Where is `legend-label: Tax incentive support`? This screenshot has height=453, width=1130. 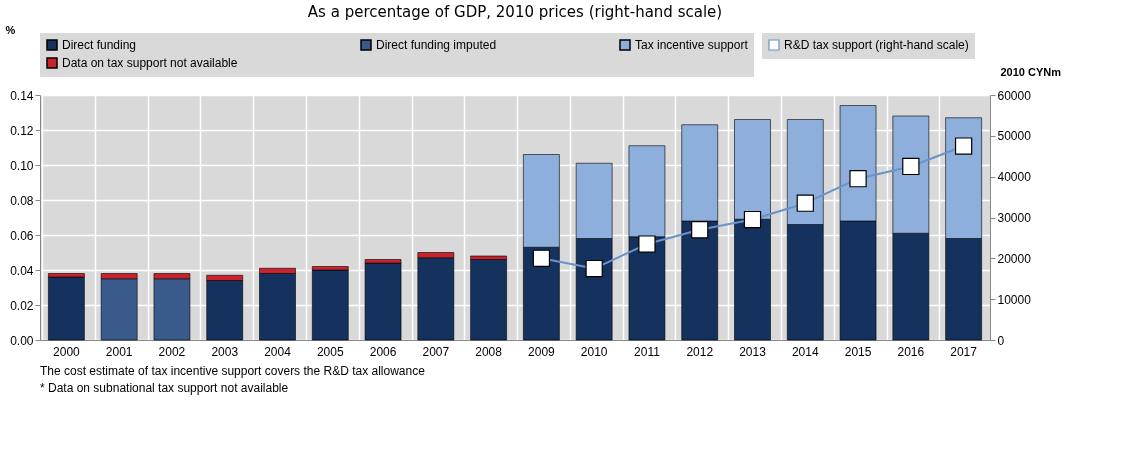 legend-label: Tax incentive support is located at coordinates (692, 45).